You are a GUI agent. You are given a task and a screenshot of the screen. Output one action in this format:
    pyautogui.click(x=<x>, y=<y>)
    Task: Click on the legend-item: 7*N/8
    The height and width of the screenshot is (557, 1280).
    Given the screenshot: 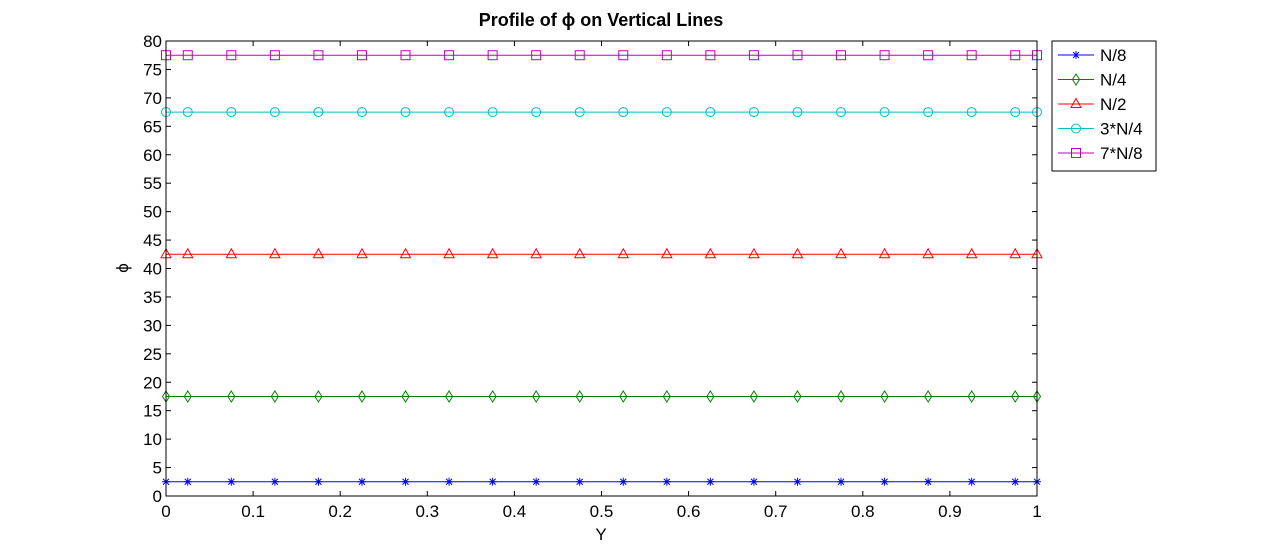 What is the action you would take?
    pyautogui.click(x=1100, y=153)
    